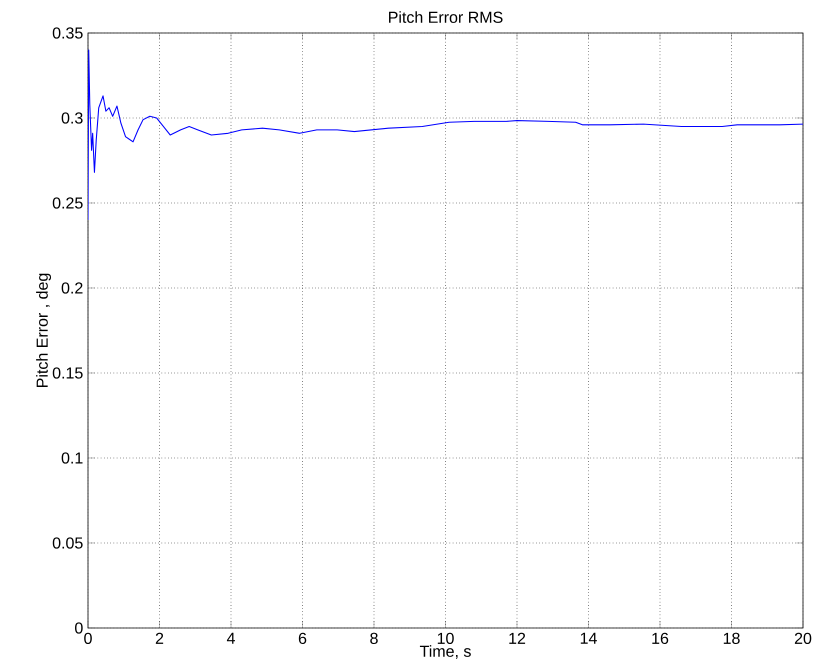  Describe the element at coordinates (67, 373) in the screenshot. I see `y-tick-label: 0.15` at that location.